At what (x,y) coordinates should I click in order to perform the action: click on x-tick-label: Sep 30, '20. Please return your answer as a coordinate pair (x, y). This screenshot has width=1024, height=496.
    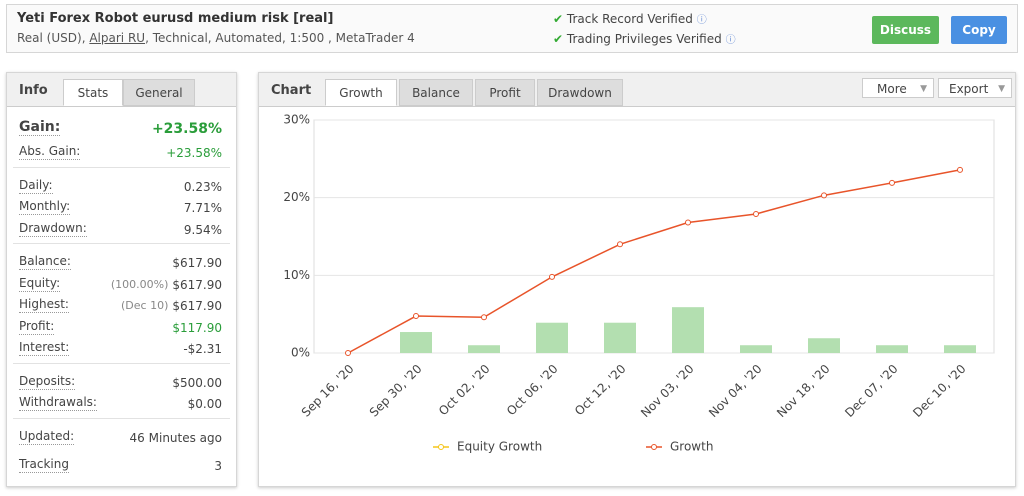
    Looking at the image, I should click on (396, 391).